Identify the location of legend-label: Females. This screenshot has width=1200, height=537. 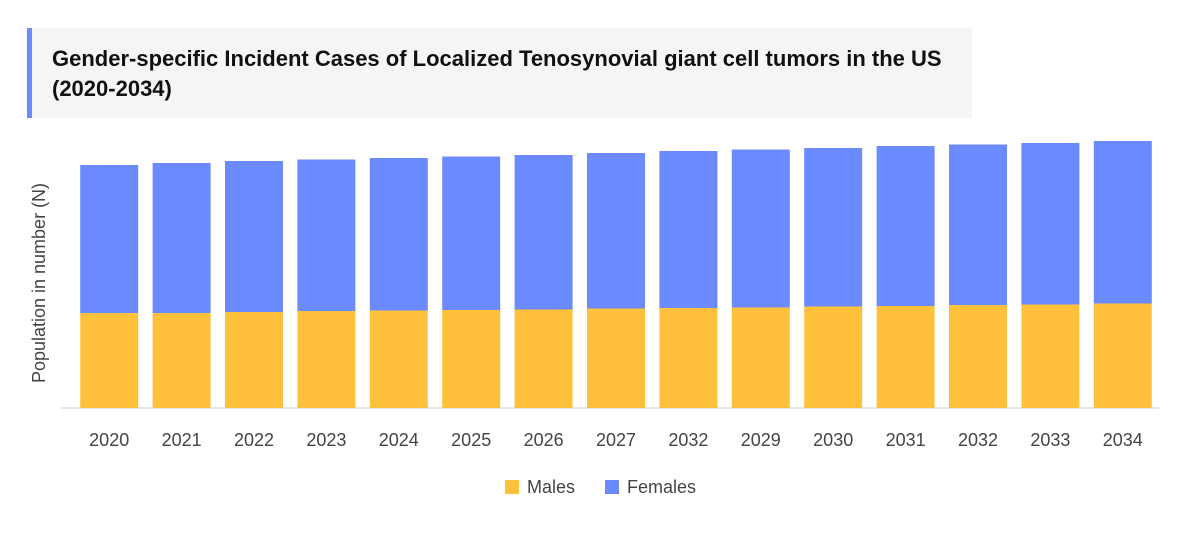
(661, 487).